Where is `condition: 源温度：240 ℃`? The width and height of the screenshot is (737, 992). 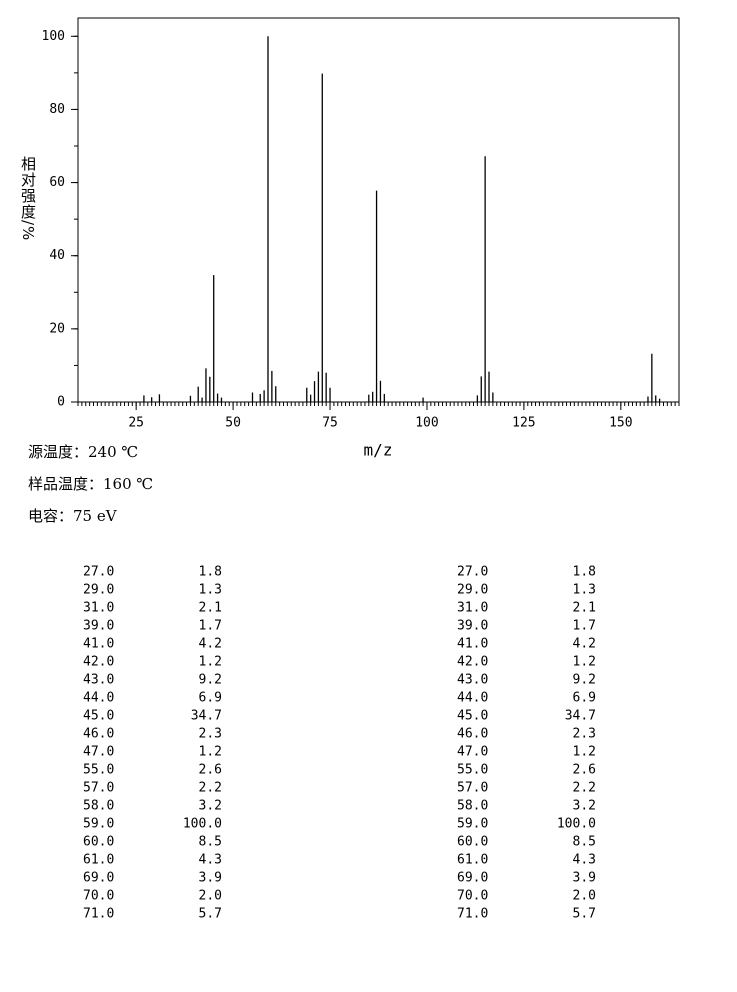
condition: 源温度：240 ℃ is located at coordinates (83, 452).